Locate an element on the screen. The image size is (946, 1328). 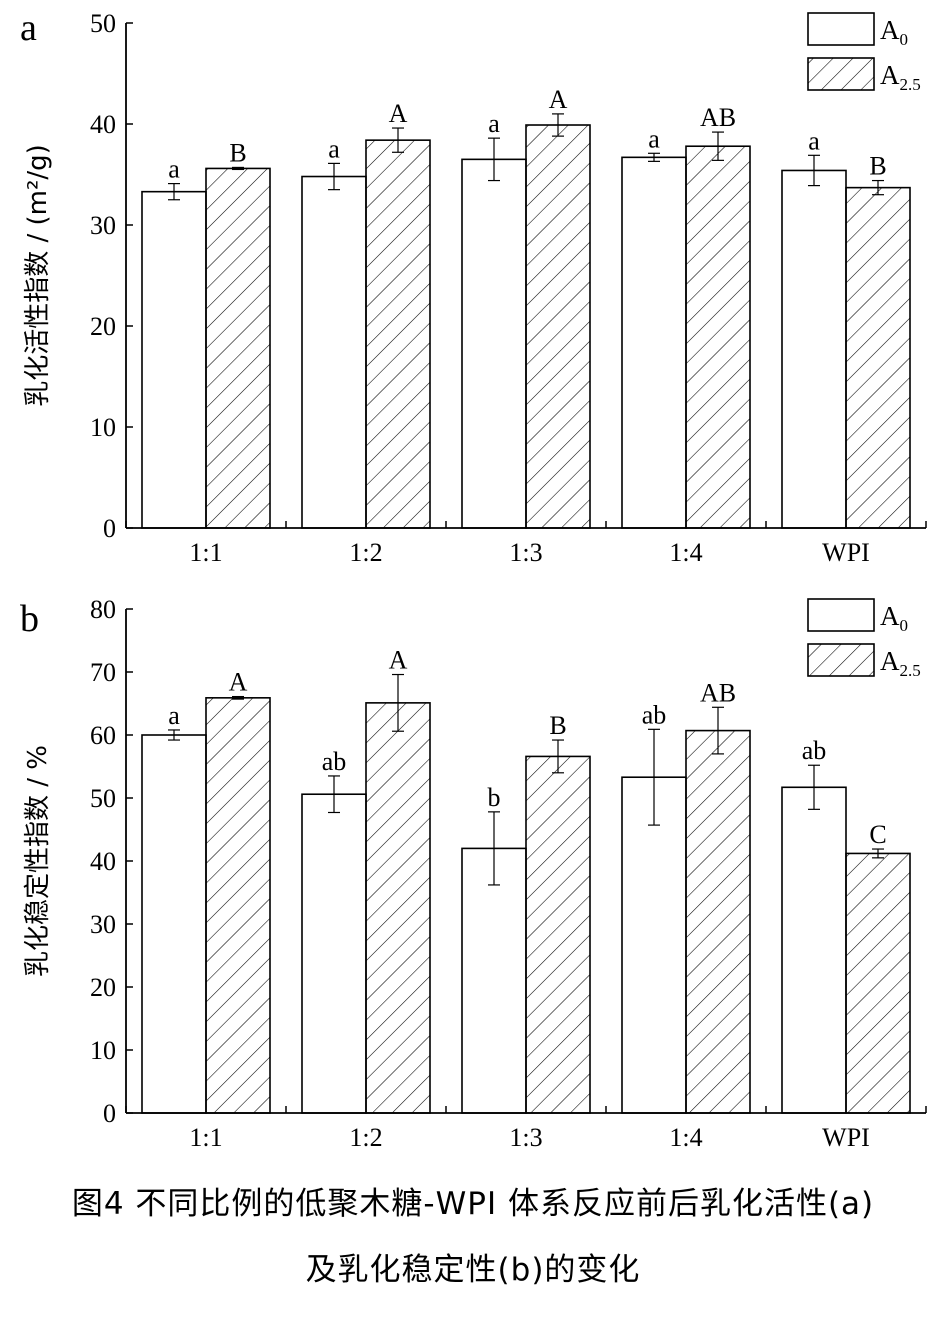
figure-caption-line-1: 图4 不同比例的低聚木糖-WPI 体系反应前后乳化活性(a) is located at coordinates (473, 1204).